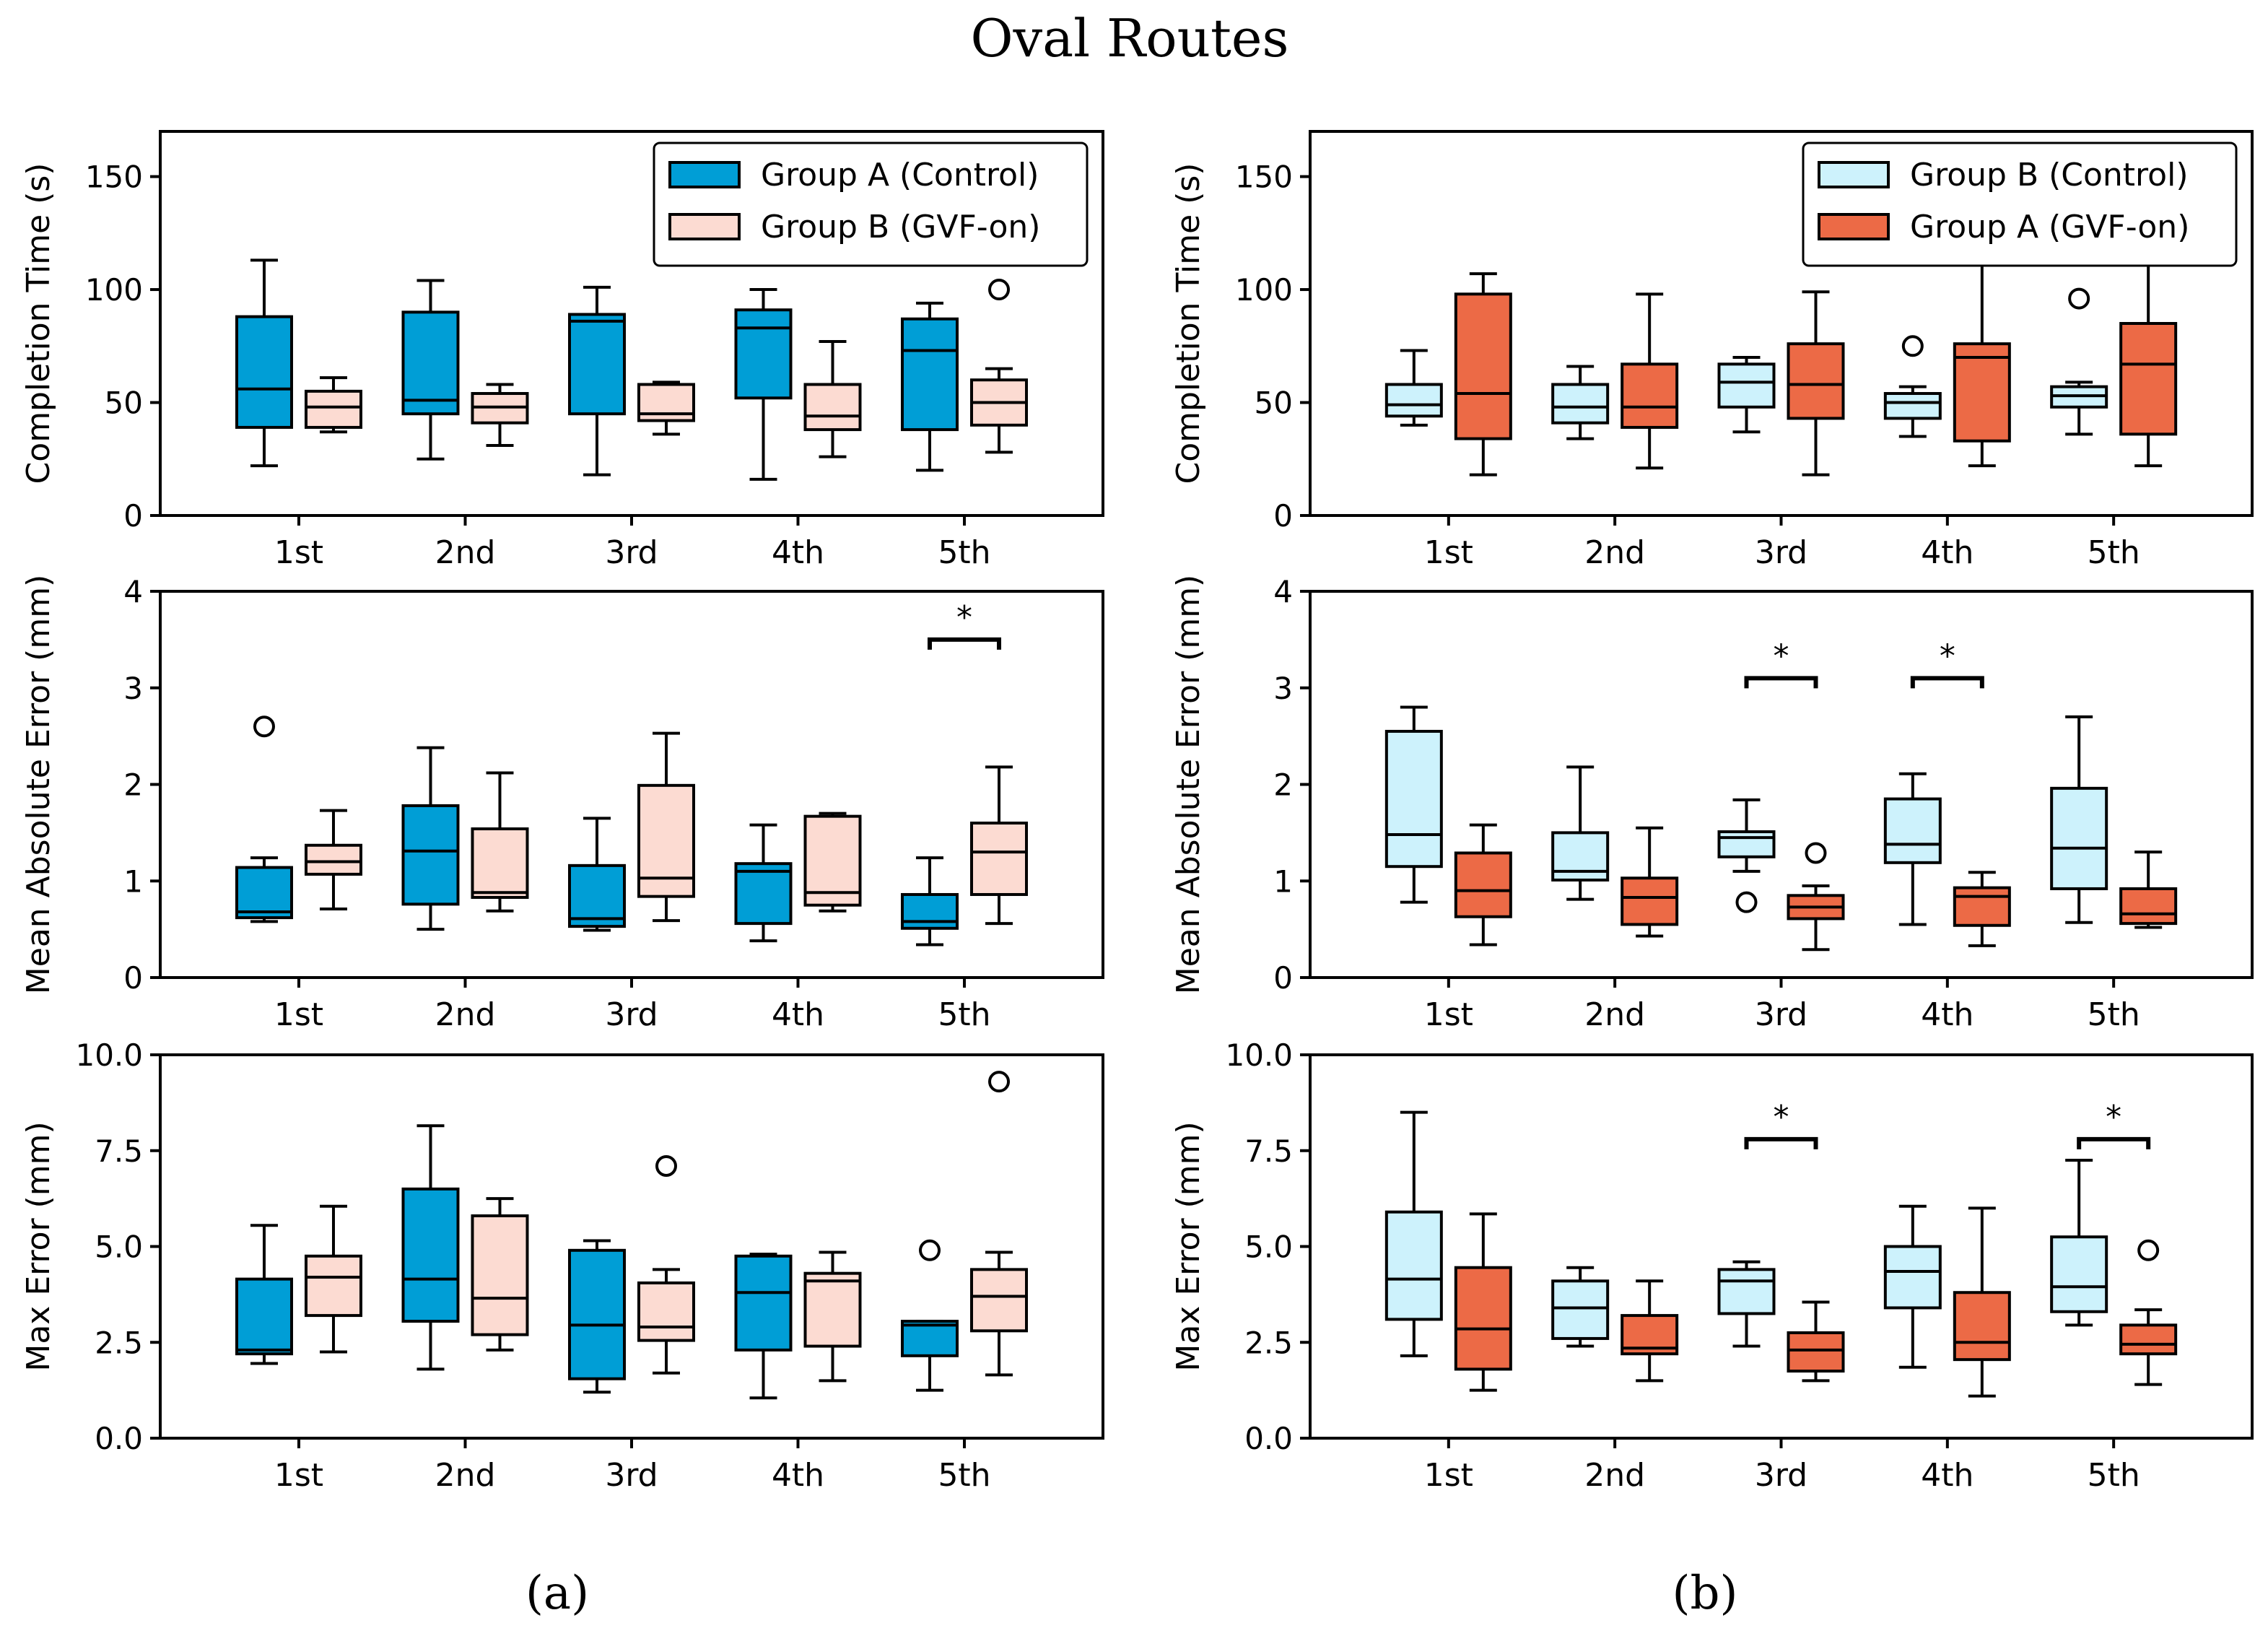  What do you see at coordinates (1130, 38) in the screenshot?
I see `figure-title: Oval Routes` at bounding box center [1130, 38].